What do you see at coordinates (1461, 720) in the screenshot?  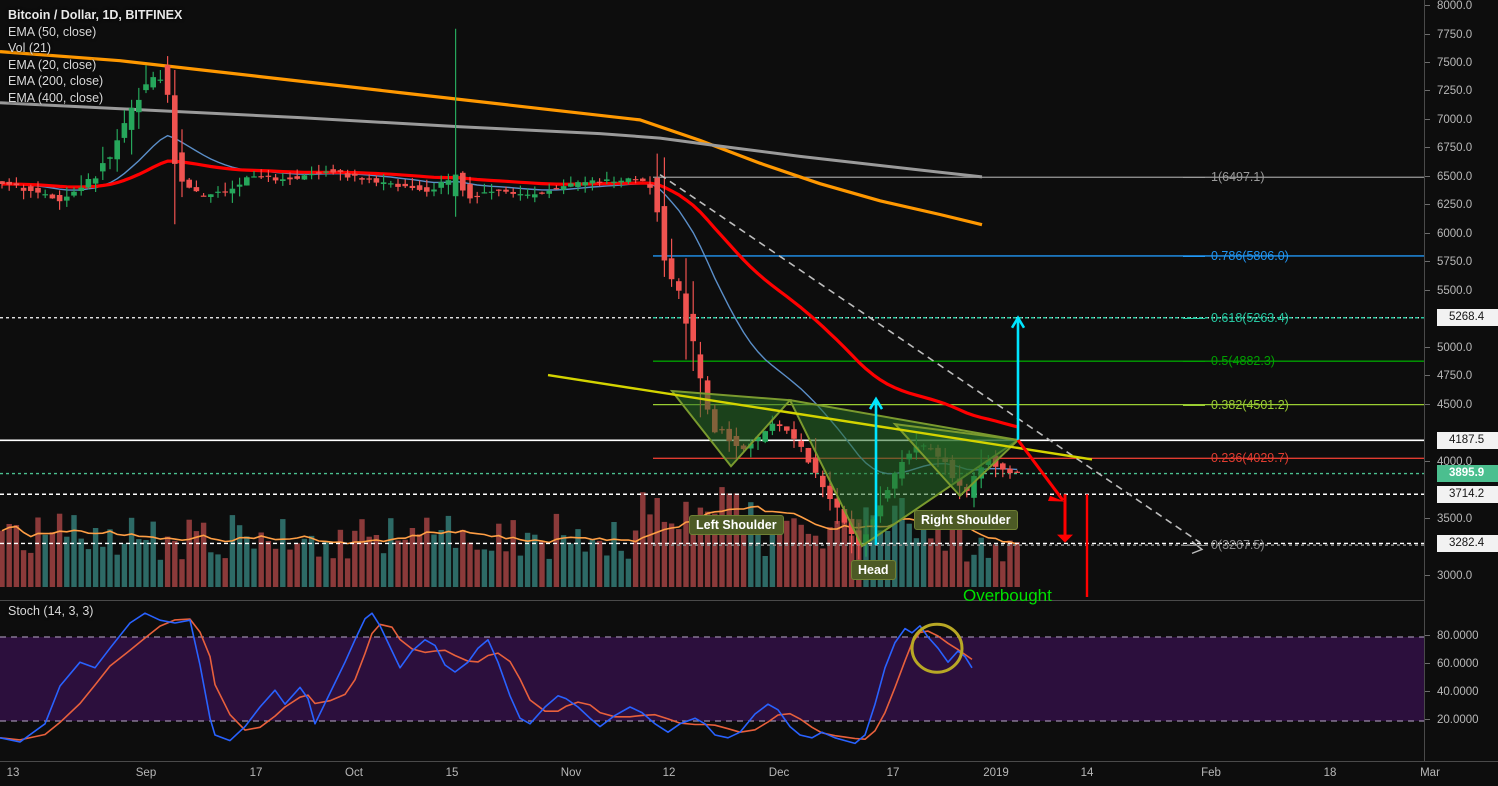 I see `stoch-axis-tick: 20.0000` at bounding box center [1461, 720].